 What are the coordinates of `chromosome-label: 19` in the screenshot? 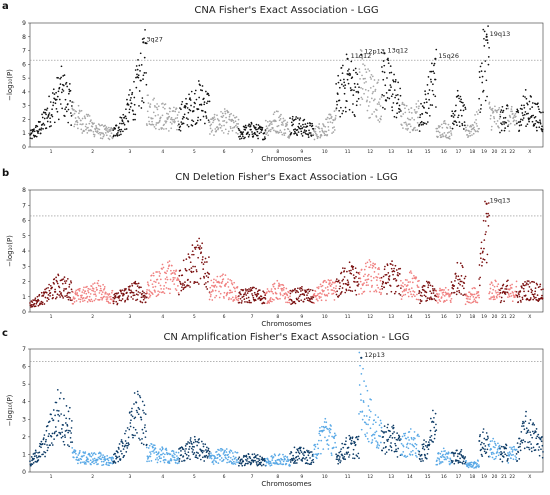 It's located at (484, 152).